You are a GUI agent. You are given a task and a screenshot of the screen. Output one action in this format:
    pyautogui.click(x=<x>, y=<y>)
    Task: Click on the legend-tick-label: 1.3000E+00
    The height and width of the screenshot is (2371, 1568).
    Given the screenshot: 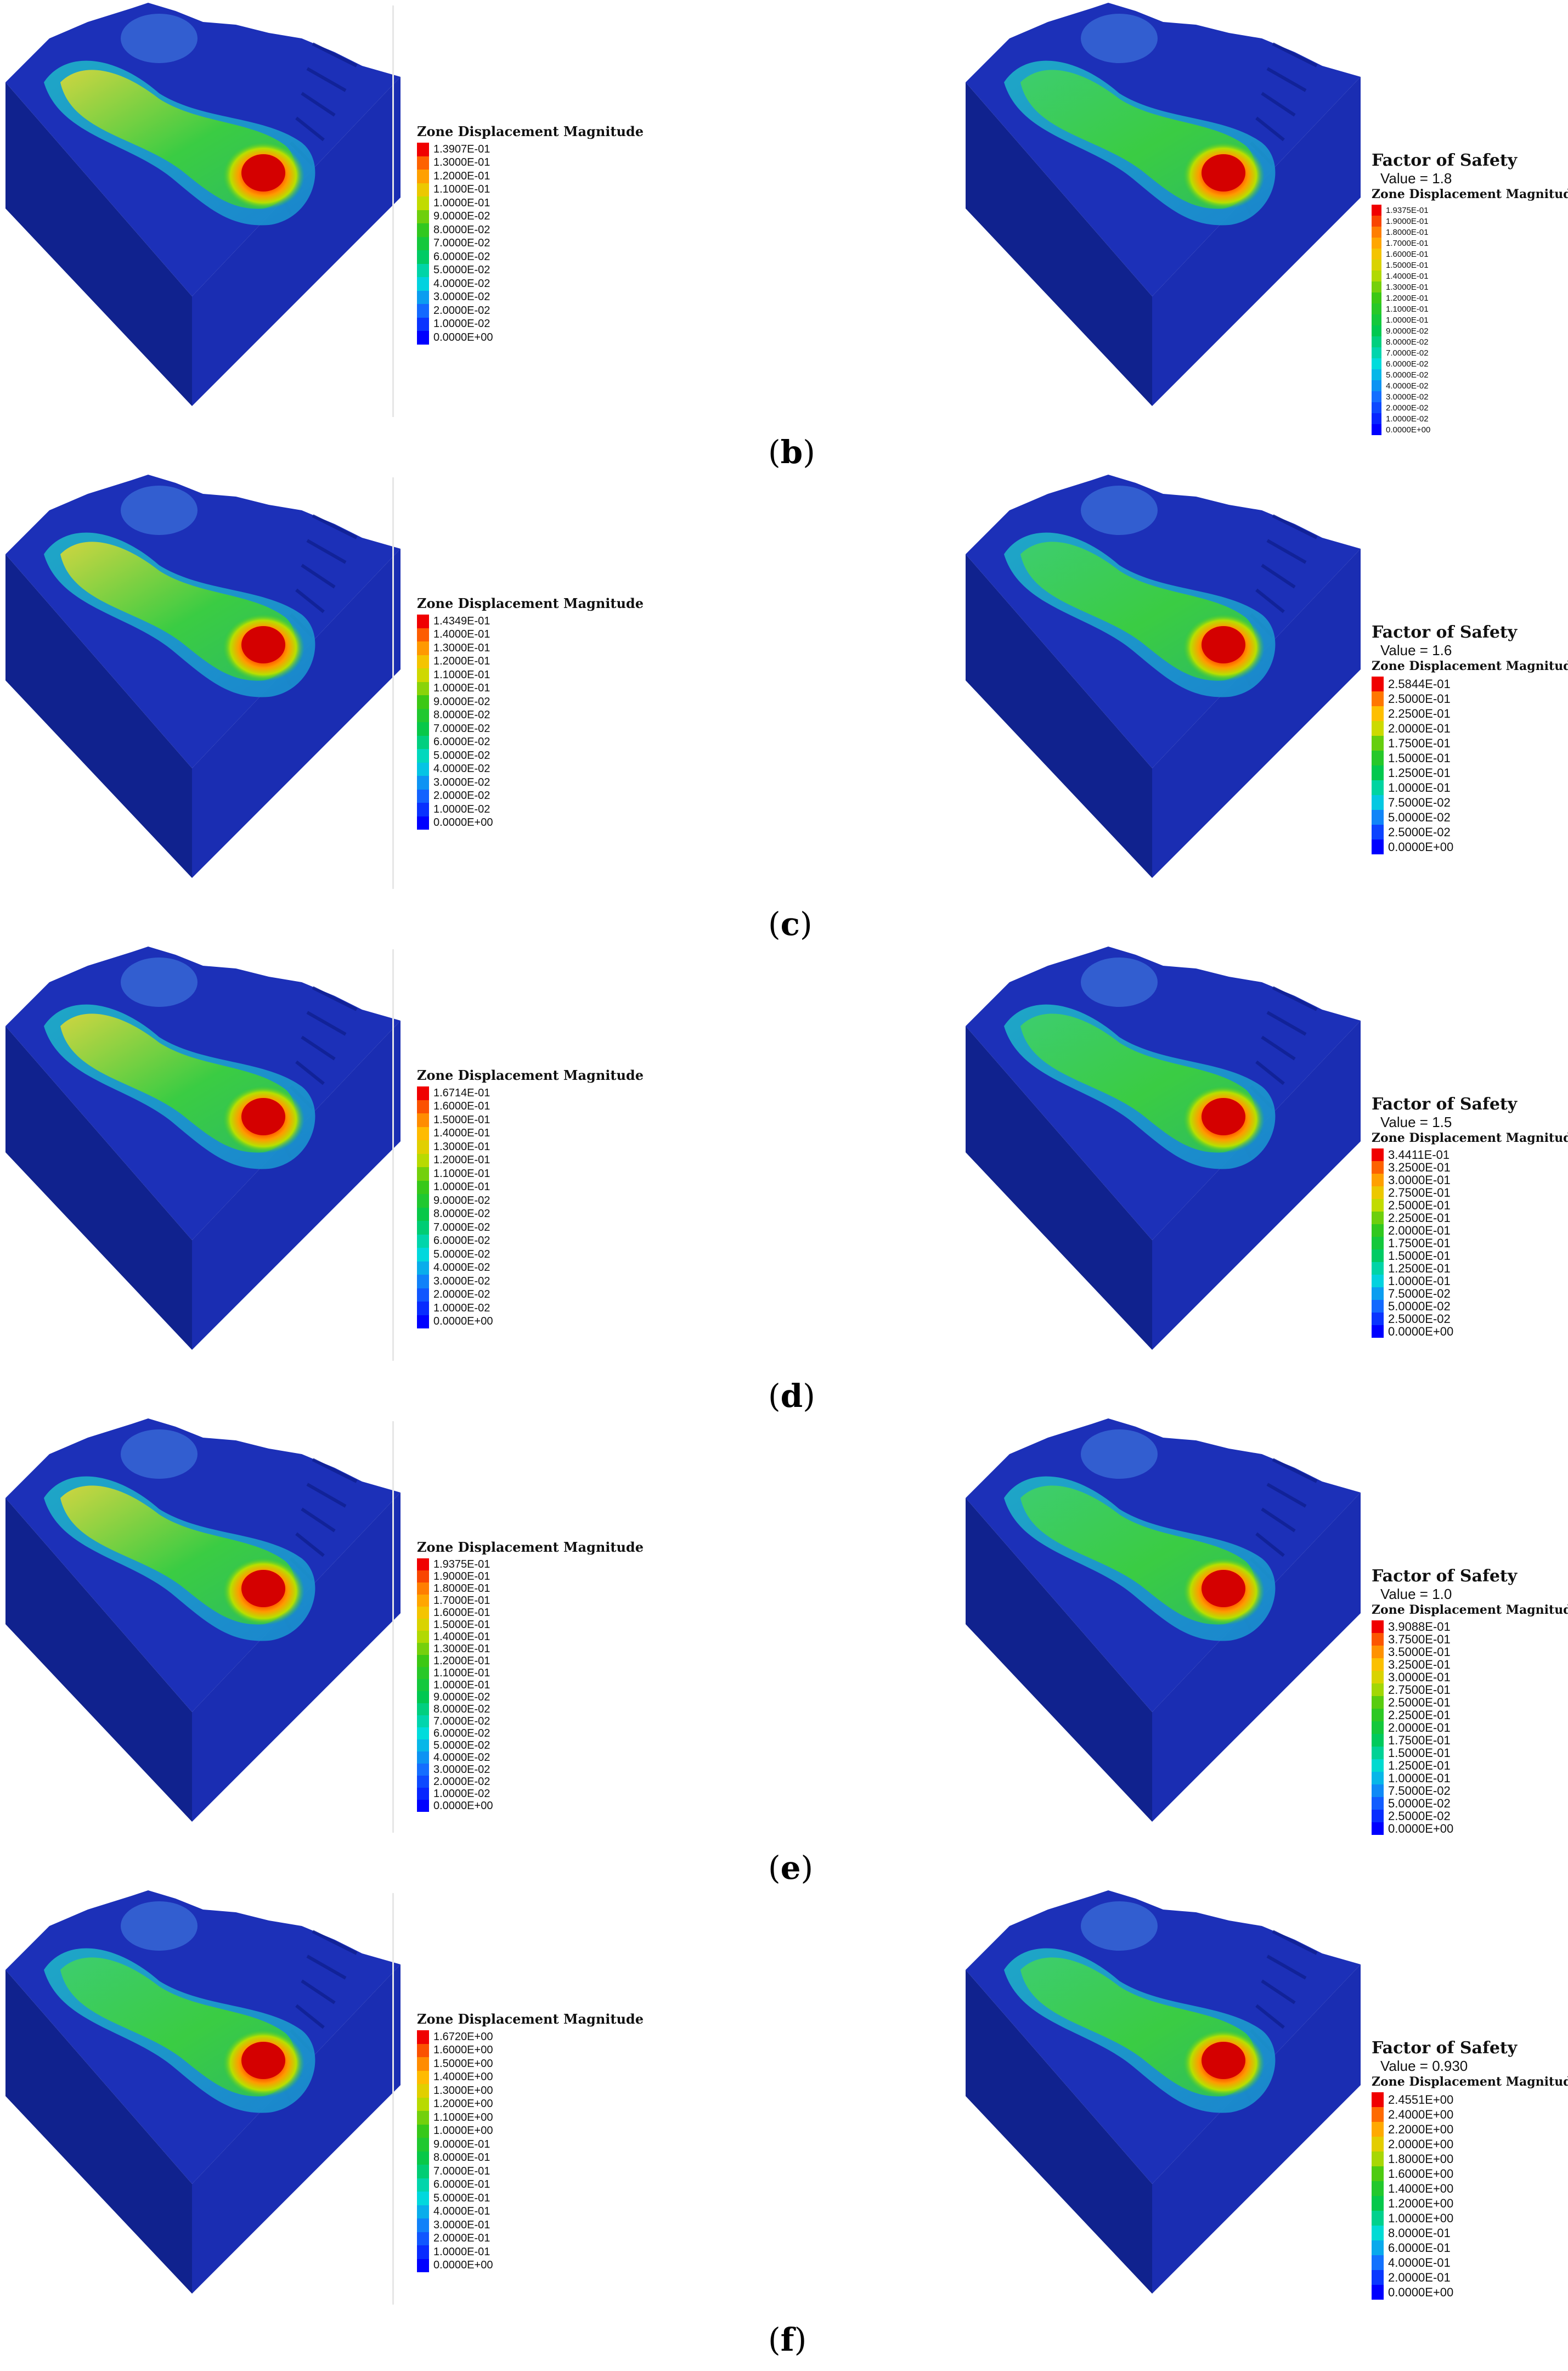 What is the action you would take?
    pyautogui.click(x=463, y=2090)
    